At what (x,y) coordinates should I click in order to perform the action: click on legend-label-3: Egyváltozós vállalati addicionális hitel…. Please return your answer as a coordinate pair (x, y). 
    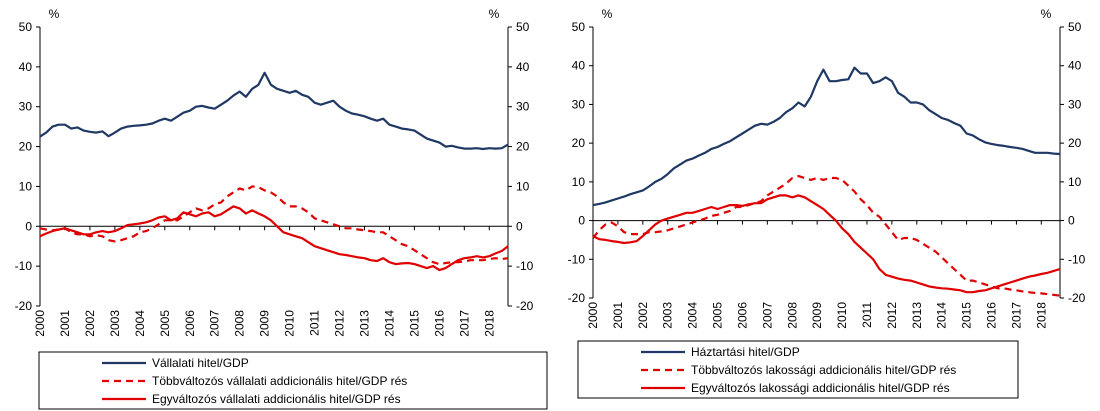
    Looking at the image, I should click on (276, 399).